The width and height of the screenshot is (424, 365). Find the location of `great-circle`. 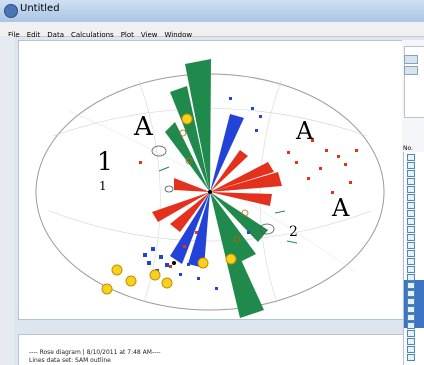

great-circle is located at coordinates (270, 192).